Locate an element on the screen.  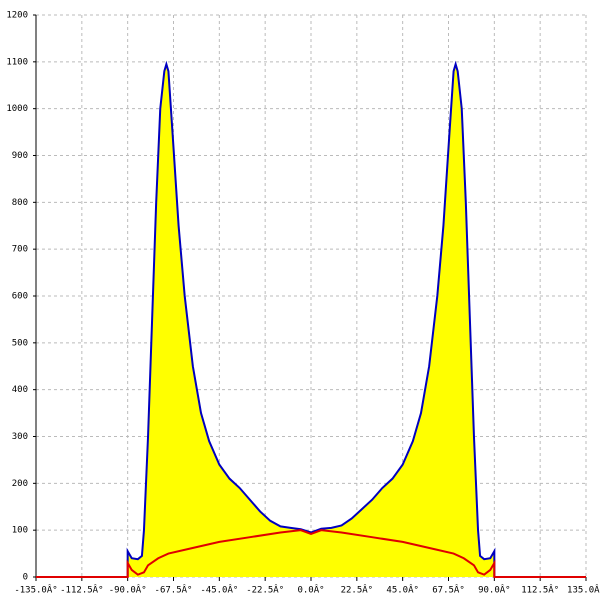
series-line is located at coordinates (311, 553).